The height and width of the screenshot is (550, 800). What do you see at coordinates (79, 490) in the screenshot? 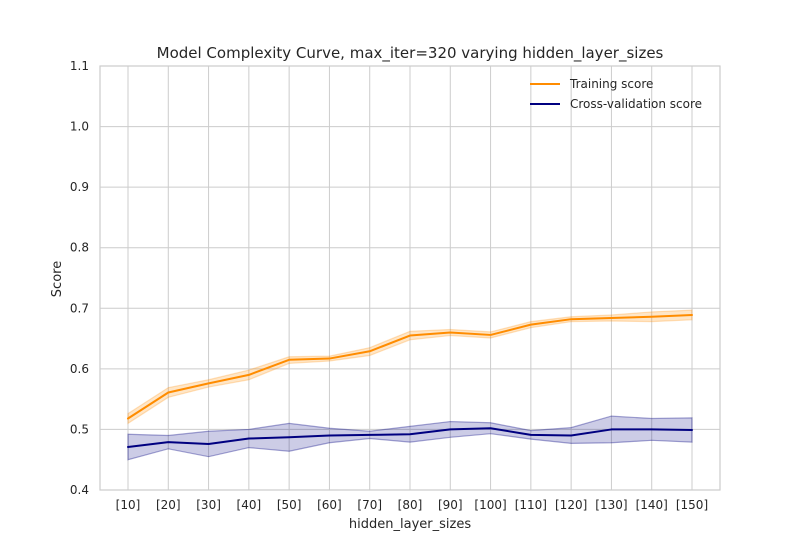
I see `y-tick-label: 0.4` at bounding box center [79, 490].